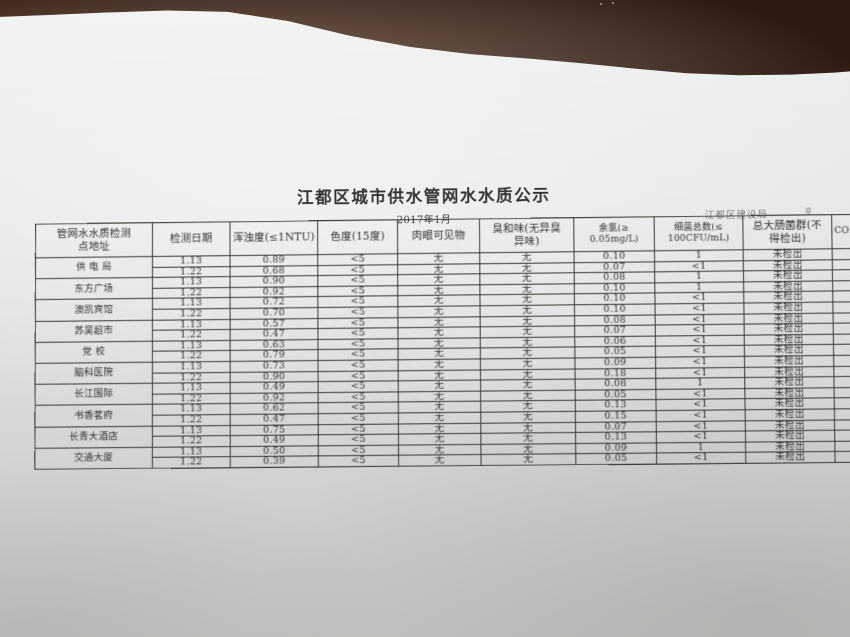  I want to click on column-header-odor: 臭和味(无异臭 异味), so click(527, 235).